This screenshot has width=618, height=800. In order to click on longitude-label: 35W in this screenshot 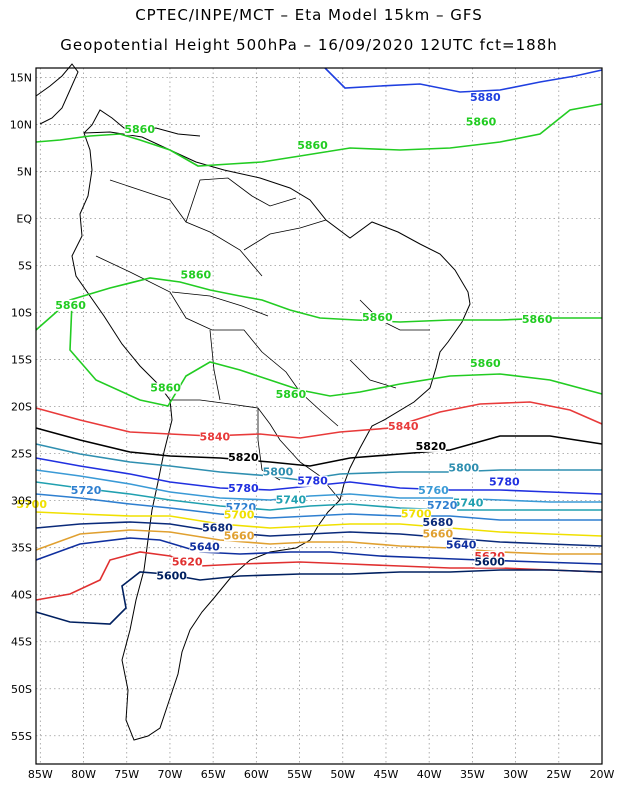, I will do `click(472, 774)`.